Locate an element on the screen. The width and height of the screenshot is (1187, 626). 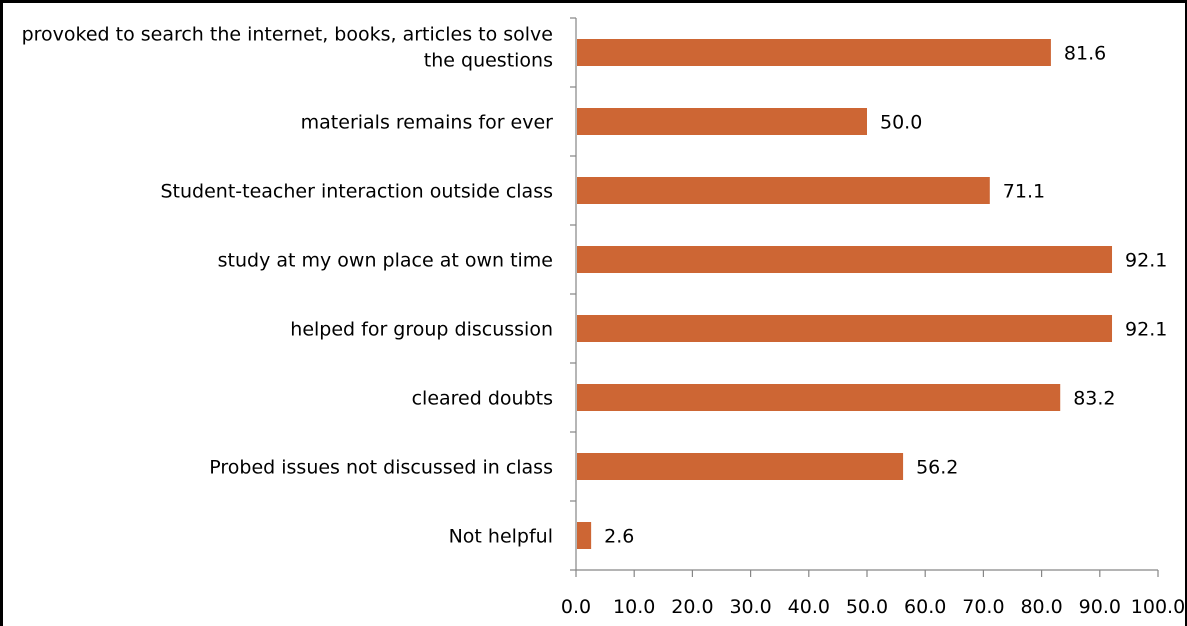
x-tick-label: 100.0 is located at coordinates (1158, 607).